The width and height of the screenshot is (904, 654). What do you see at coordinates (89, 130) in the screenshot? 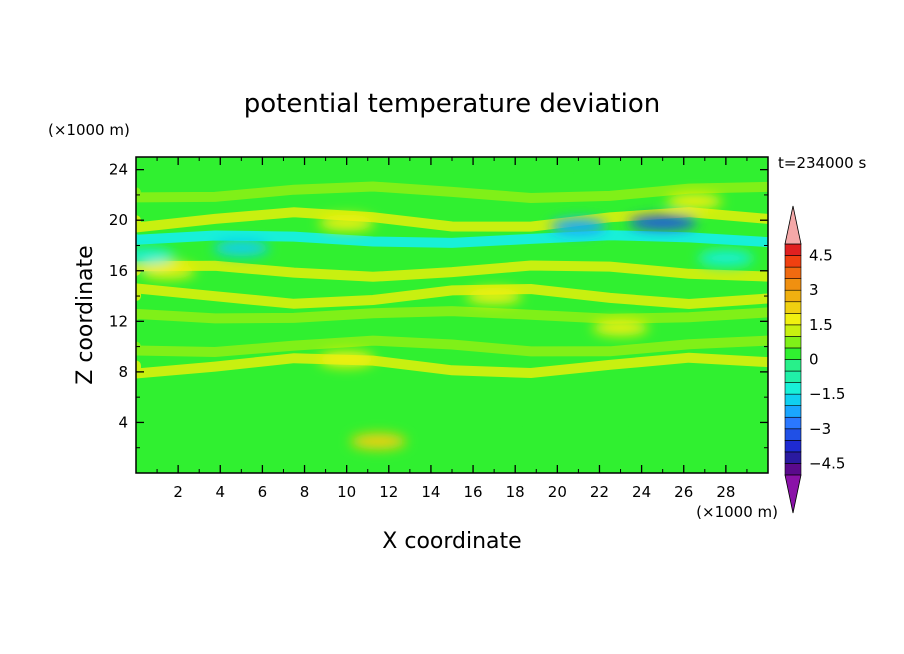
I see `y-axis-unit: (×1000 m)` at bounding box center [89, 130].